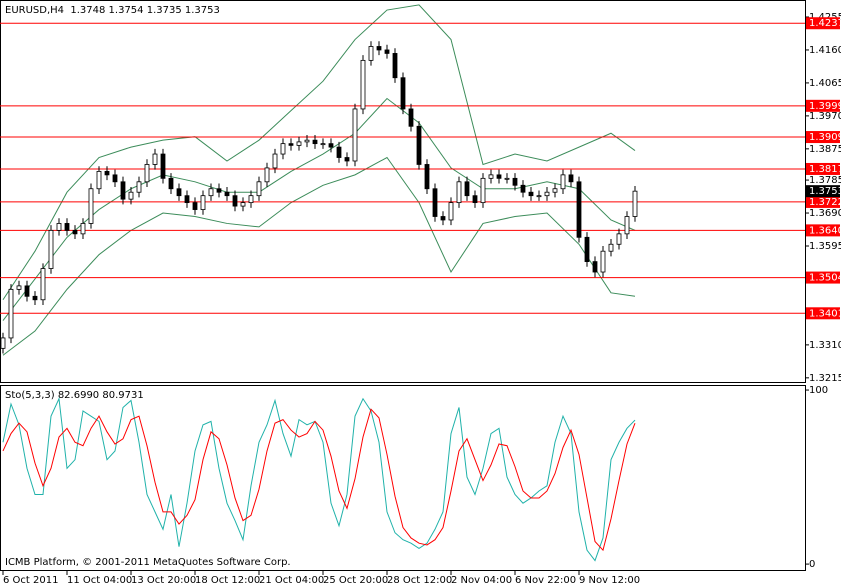 Image resolution: width=841 pixels, height=588 pixels. I want to click on x-tick-label: 28 Oct 12:00, so click(419, 580).